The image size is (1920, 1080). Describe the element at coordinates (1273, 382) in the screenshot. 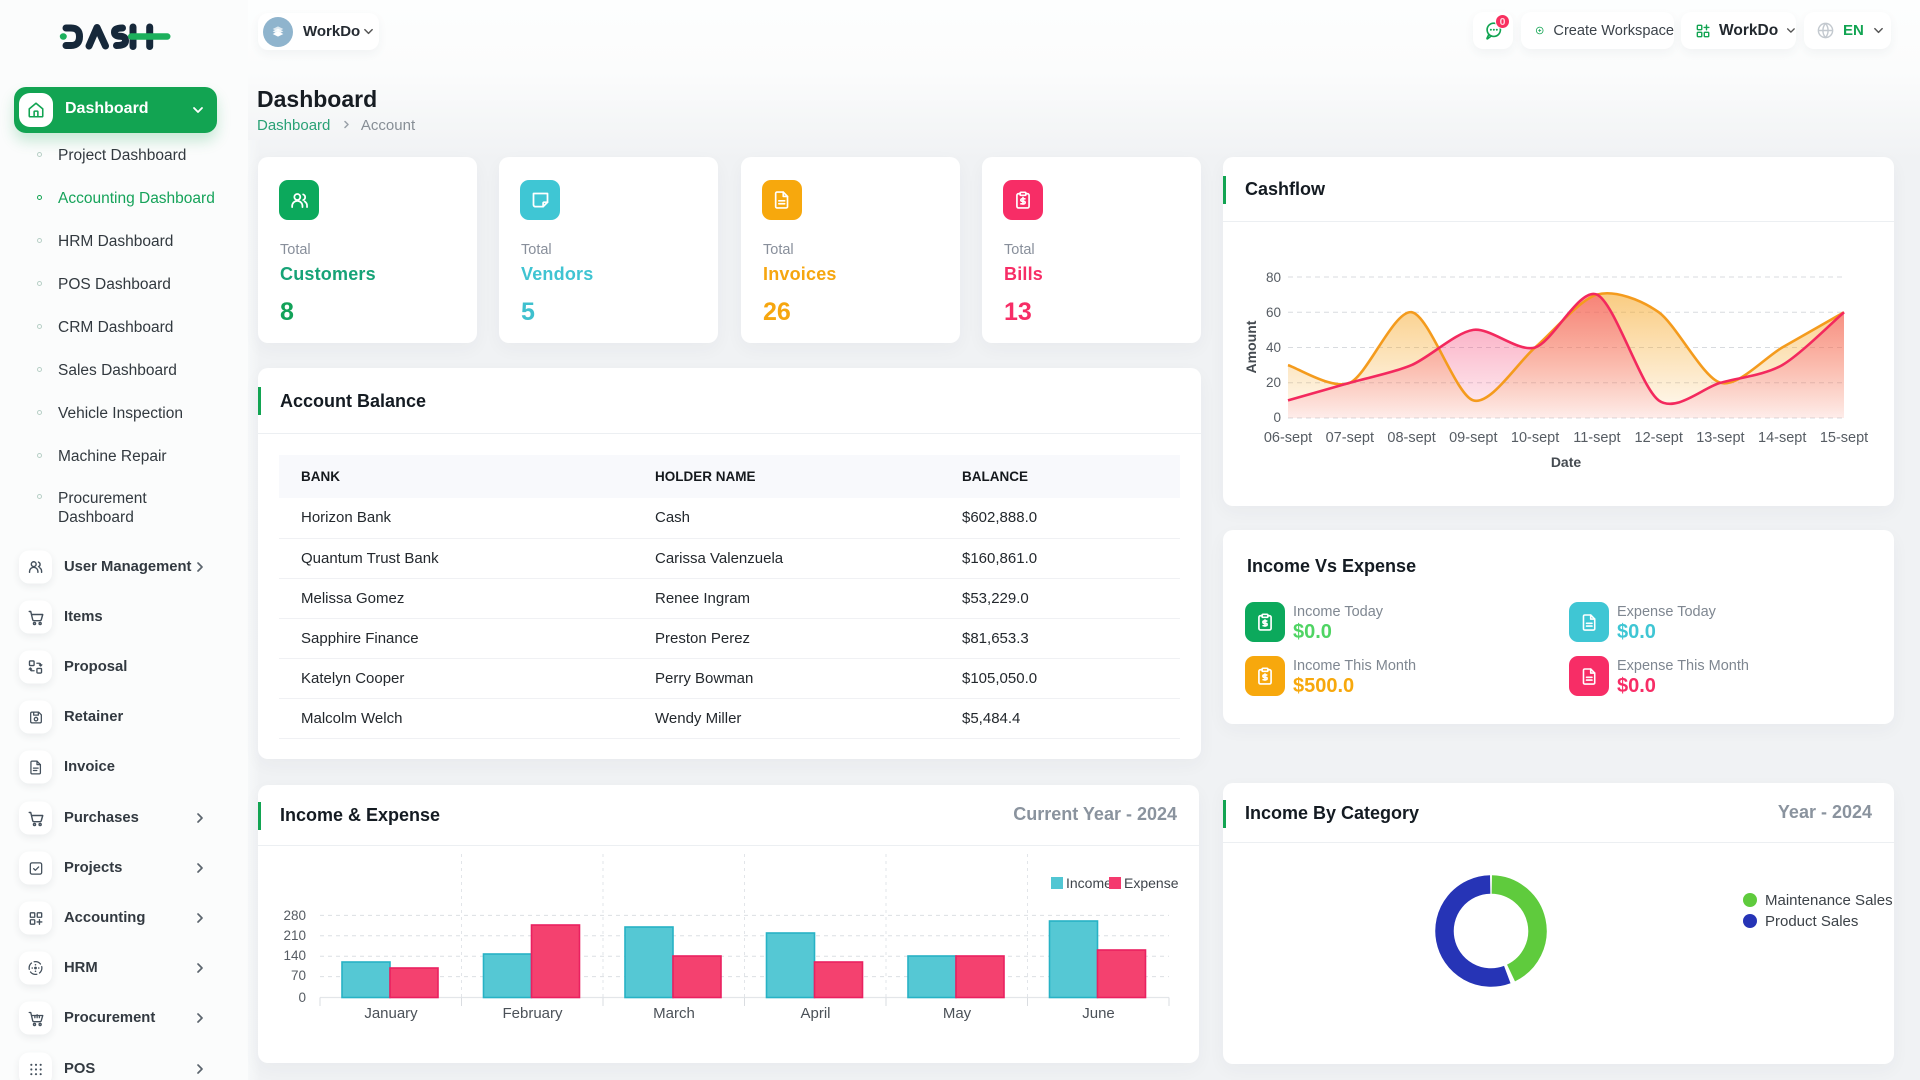

I see `svg-text: 20` at that location.